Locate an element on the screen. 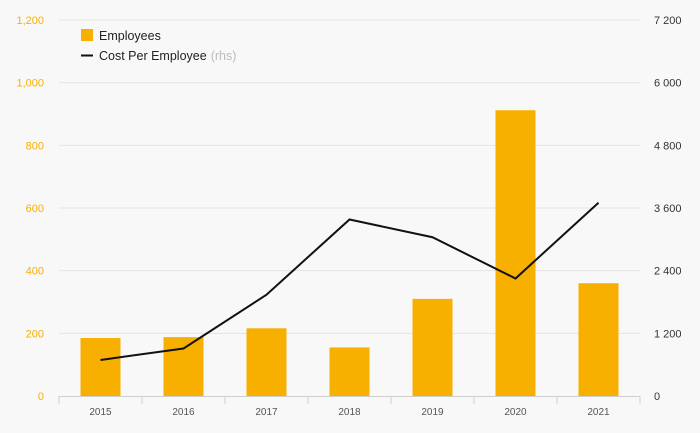  left-tick-label: 600 is located at coordinates (35, 209).